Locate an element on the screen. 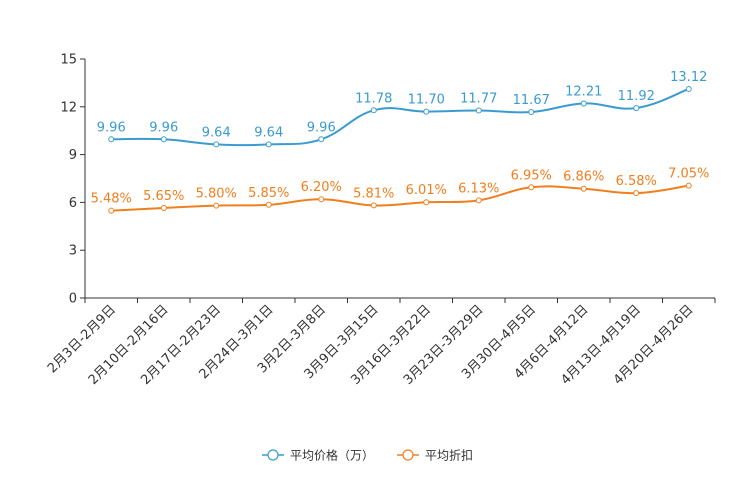  data-label: 6.86% is located at coordinates (583, 177).